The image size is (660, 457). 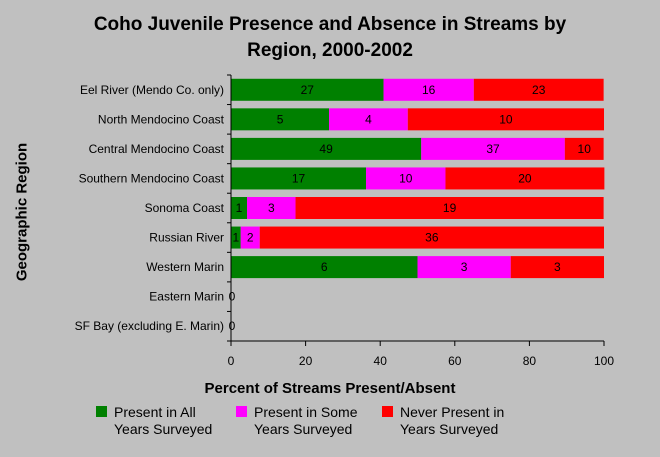 I want to click on y-tick-label: Central Mendocino Coast, so click(x=157, y=149).